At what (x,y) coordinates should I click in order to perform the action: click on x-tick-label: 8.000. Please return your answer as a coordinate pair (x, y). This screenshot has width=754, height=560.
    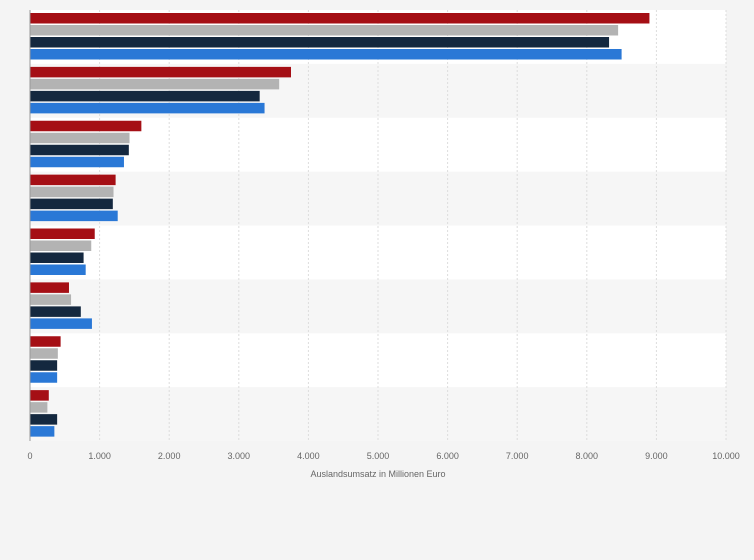
    Looking at the image, I should click on (587, 456).